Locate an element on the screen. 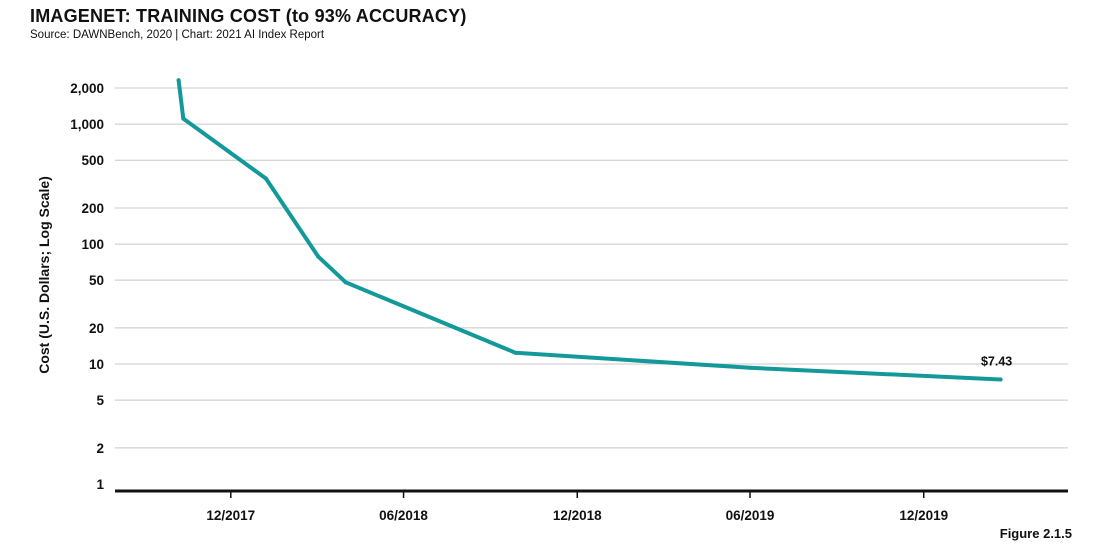  figure-label: Figure 2.1.5 is located at coordinates (1035, 533).